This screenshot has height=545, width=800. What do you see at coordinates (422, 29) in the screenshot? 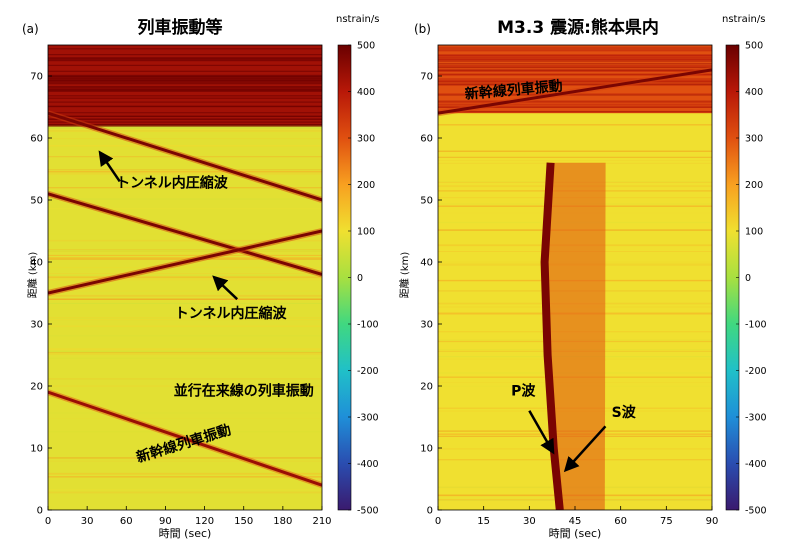
I see `panel-b-label: (b)` at bounding box center [422, 29].